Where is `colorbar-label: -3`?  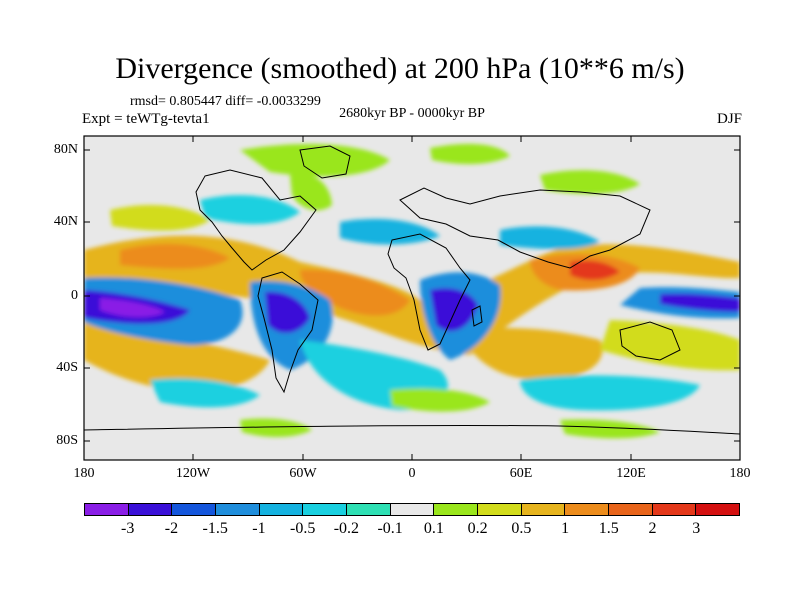
colorbar-label: -3 is located at coordinates (128, 528).